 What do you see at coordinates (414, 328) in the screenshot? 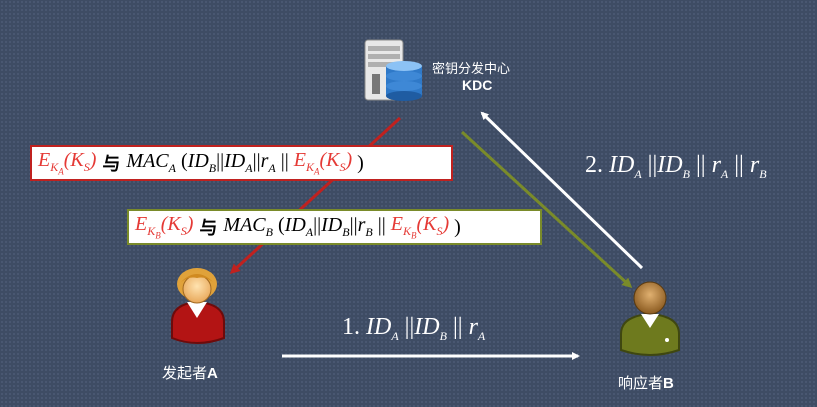
I see `message-1: 1. IDA ||IDB || rA` at bounding box center [414, 328].